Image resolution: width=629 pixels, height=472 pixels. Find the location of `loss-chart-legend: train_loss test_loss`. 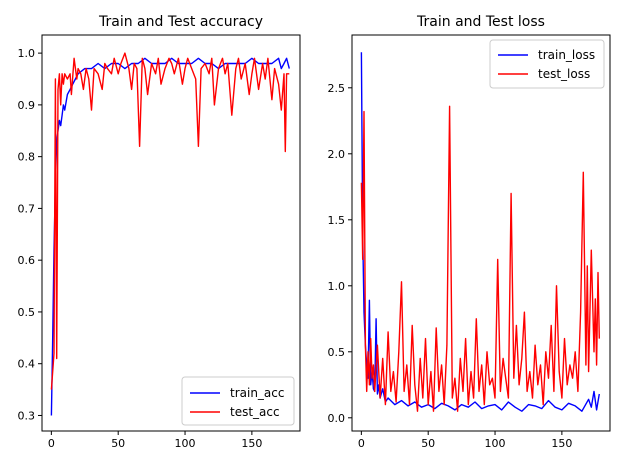

loss-chart-legend: train_loss test_loss is located at coordinates (547, 64).